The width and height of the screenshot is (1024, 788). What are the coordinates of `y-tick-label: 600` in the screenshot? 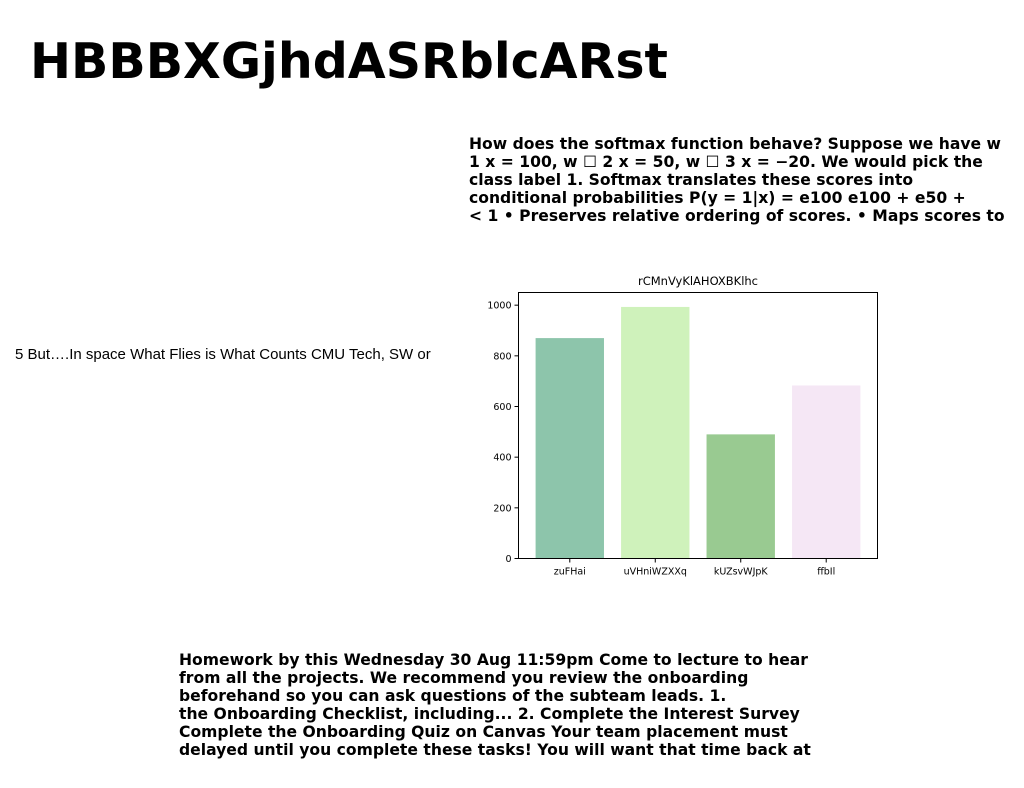 It's located at (502, 407).